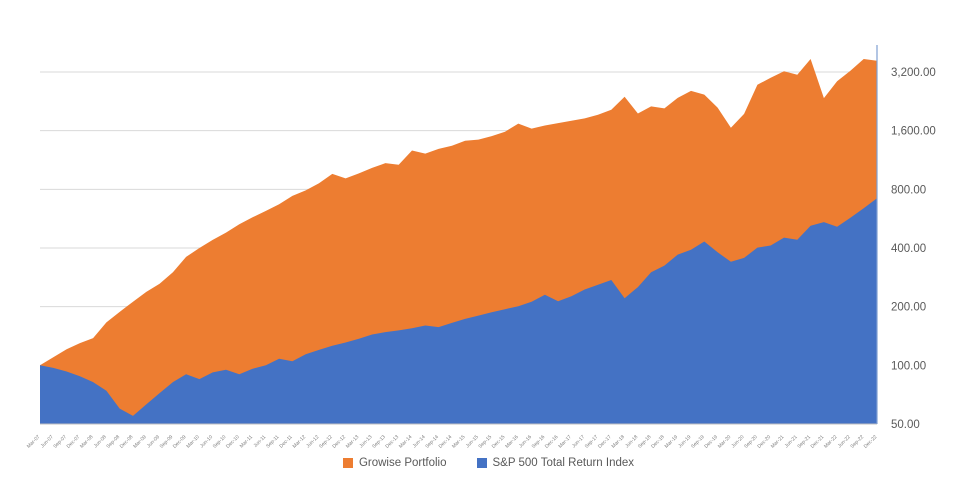 This screenshot has height=492, width=977. I want to click on x-axis-label: Mar-13, so click(353, 442).